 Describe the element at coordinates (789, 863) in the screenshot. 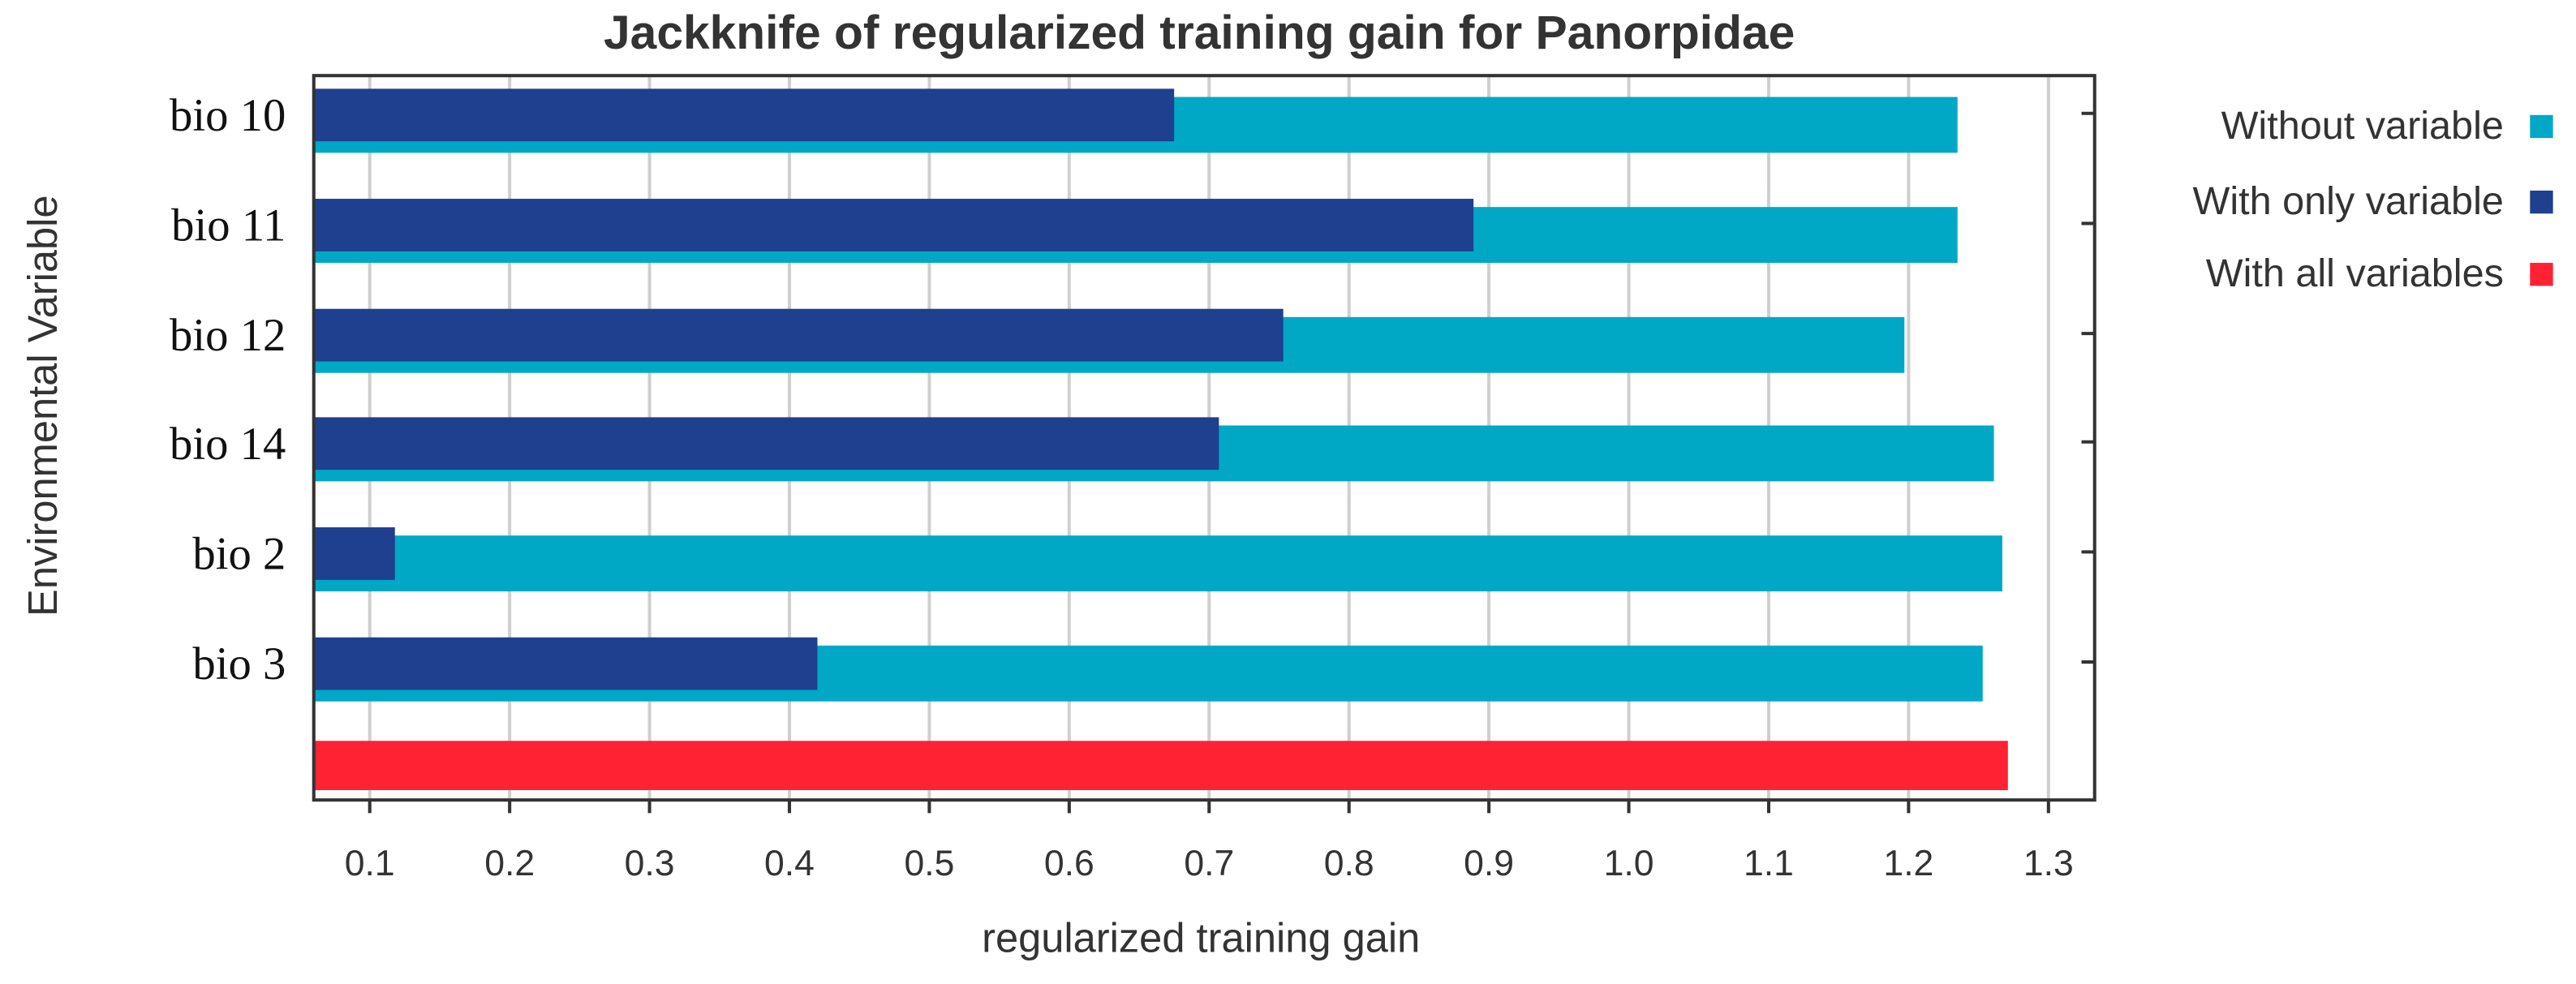

I see `x-tick-label: 0.4` at that location.